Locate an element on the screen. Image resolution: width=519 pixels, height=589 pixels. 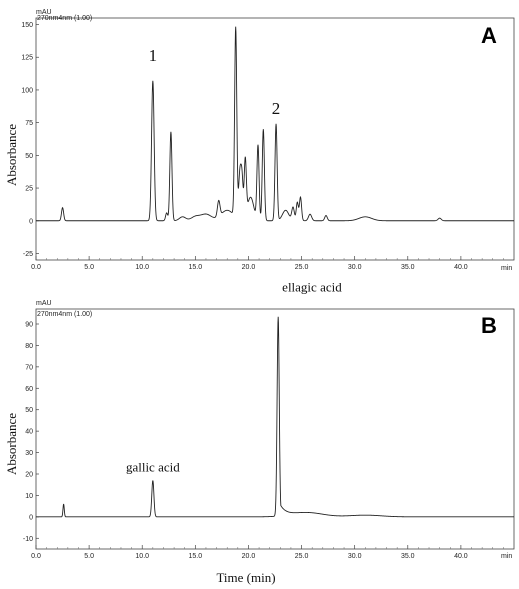
panel-a-annotations: 12 is located at coordinates (215, 82).